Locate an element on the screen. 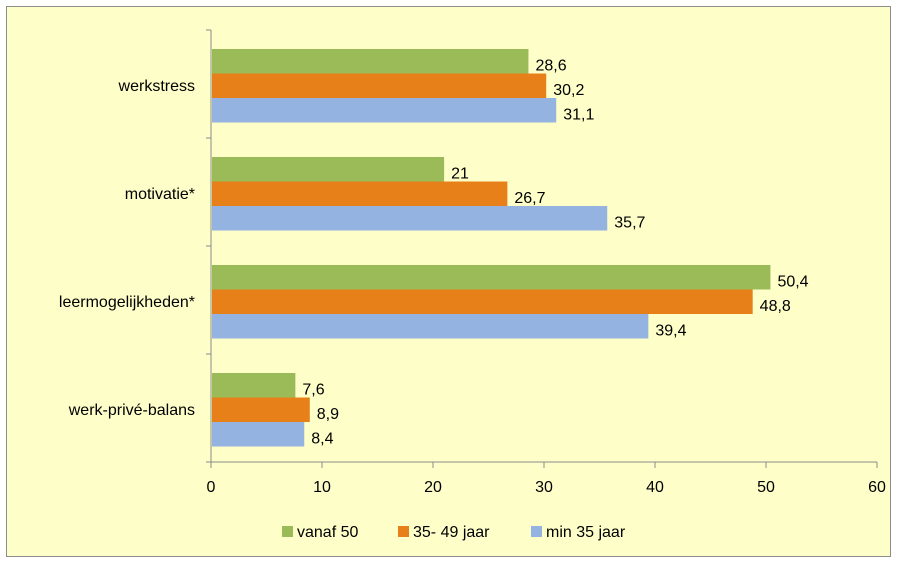 The image size is (899, 565). legend-label: vanaf 50 is located at coordinates (327, 532).